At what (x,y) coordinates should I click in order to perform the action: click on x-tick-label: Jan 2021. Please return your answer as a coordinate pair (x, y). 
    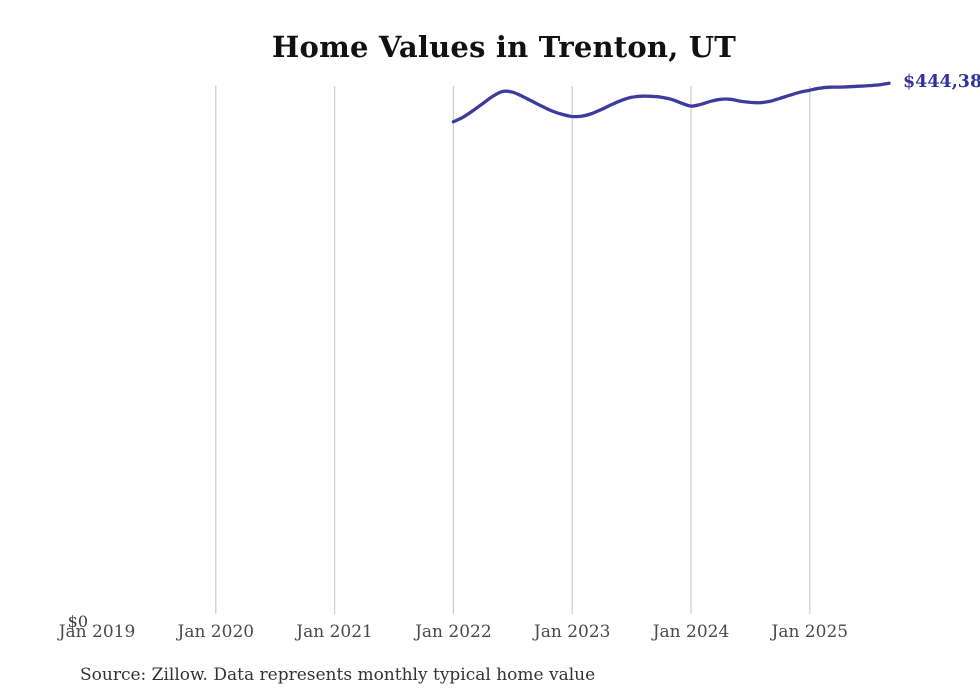
    Looking at the image, I should click on (334, 632).